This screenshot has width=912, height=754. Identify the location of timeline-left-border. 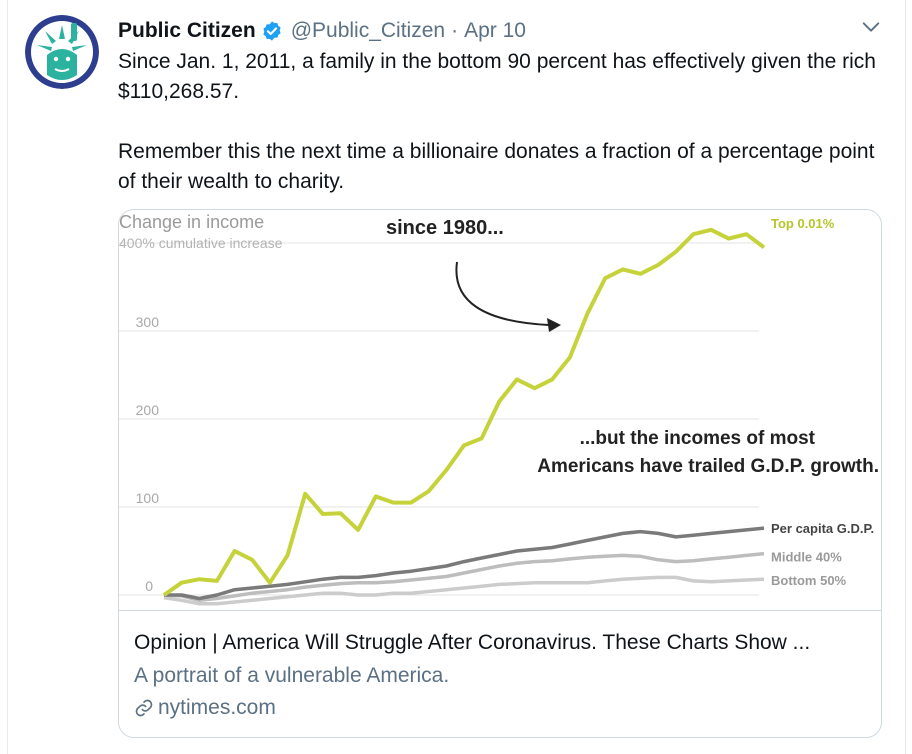
(7, 377).